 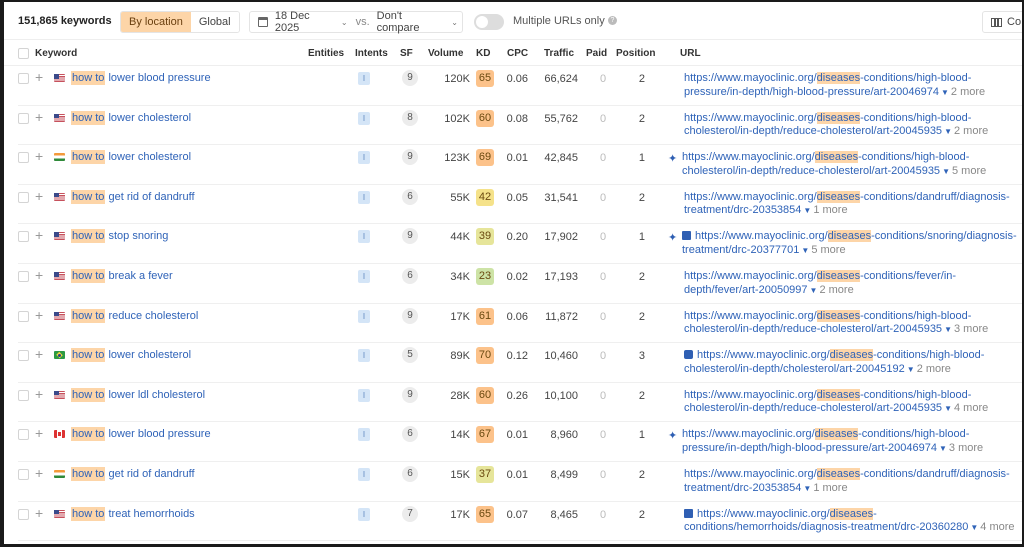 I want to click on keyword-link: how to break a fever, so click(x=122, y=276).